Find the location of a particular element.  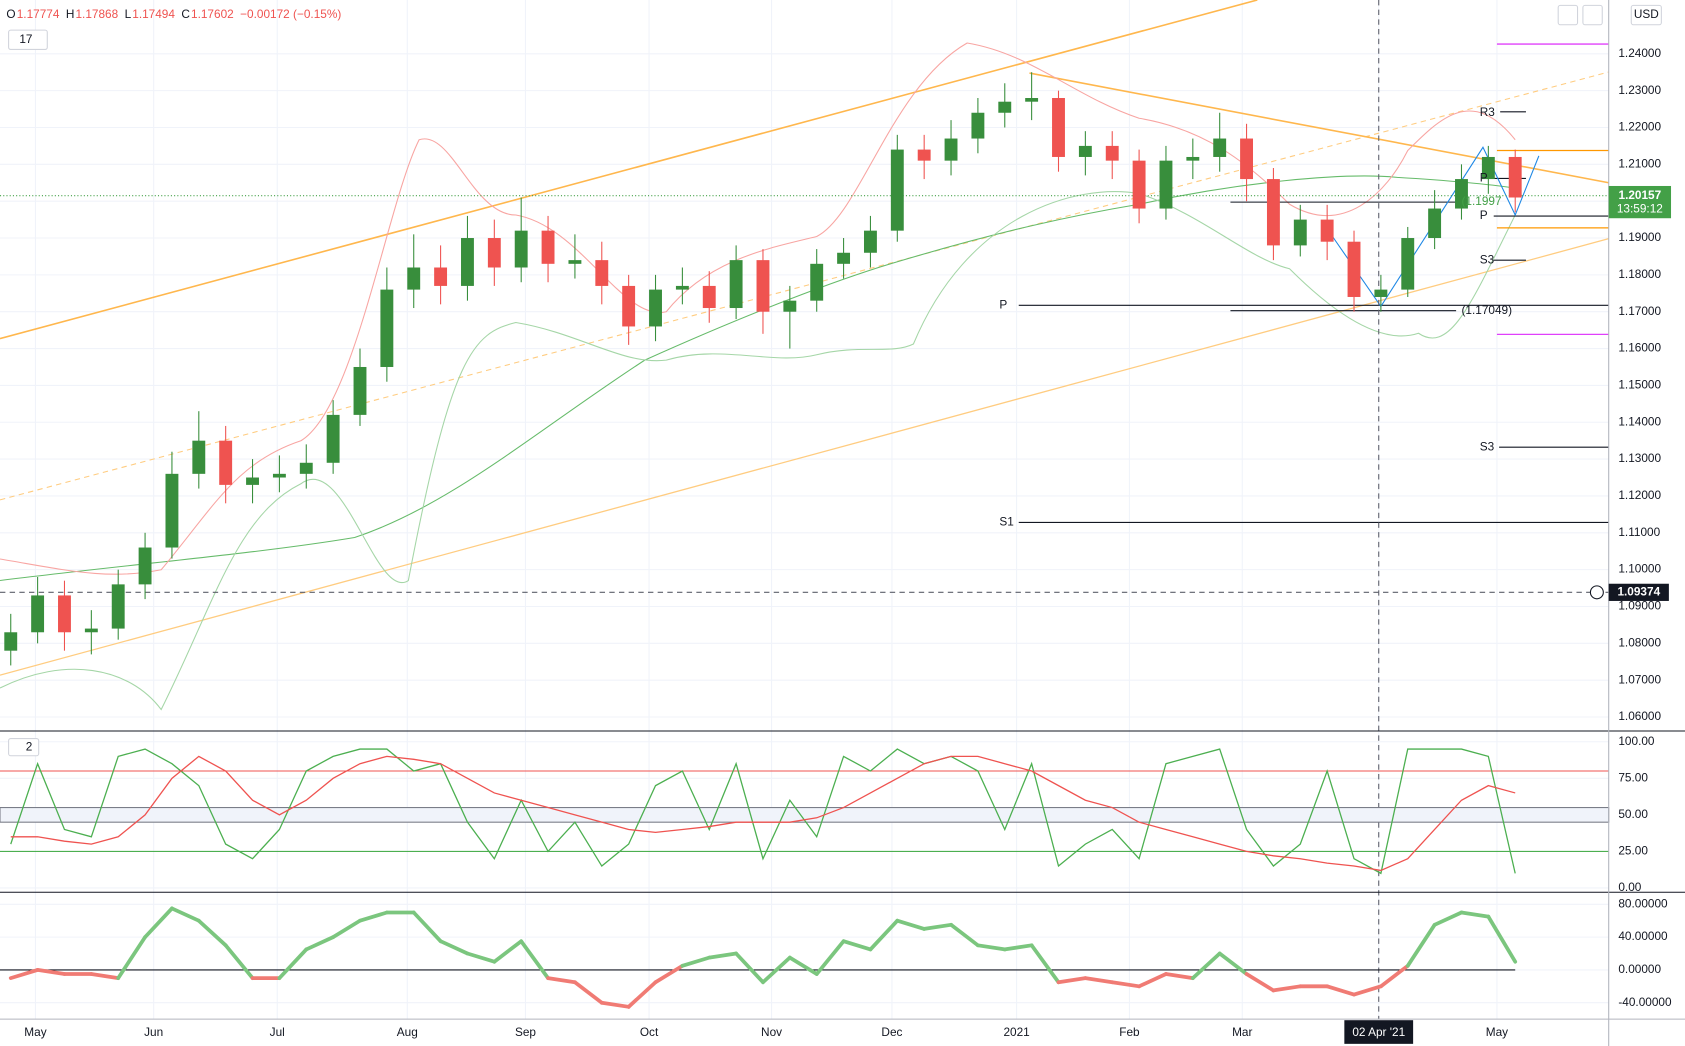

last-price-box is located at coordinates (1640, 202).